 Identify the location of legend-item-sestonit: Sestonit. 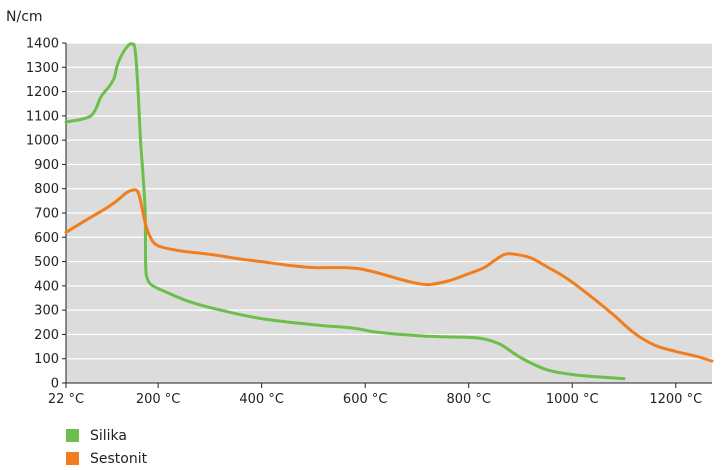
(106, 458).